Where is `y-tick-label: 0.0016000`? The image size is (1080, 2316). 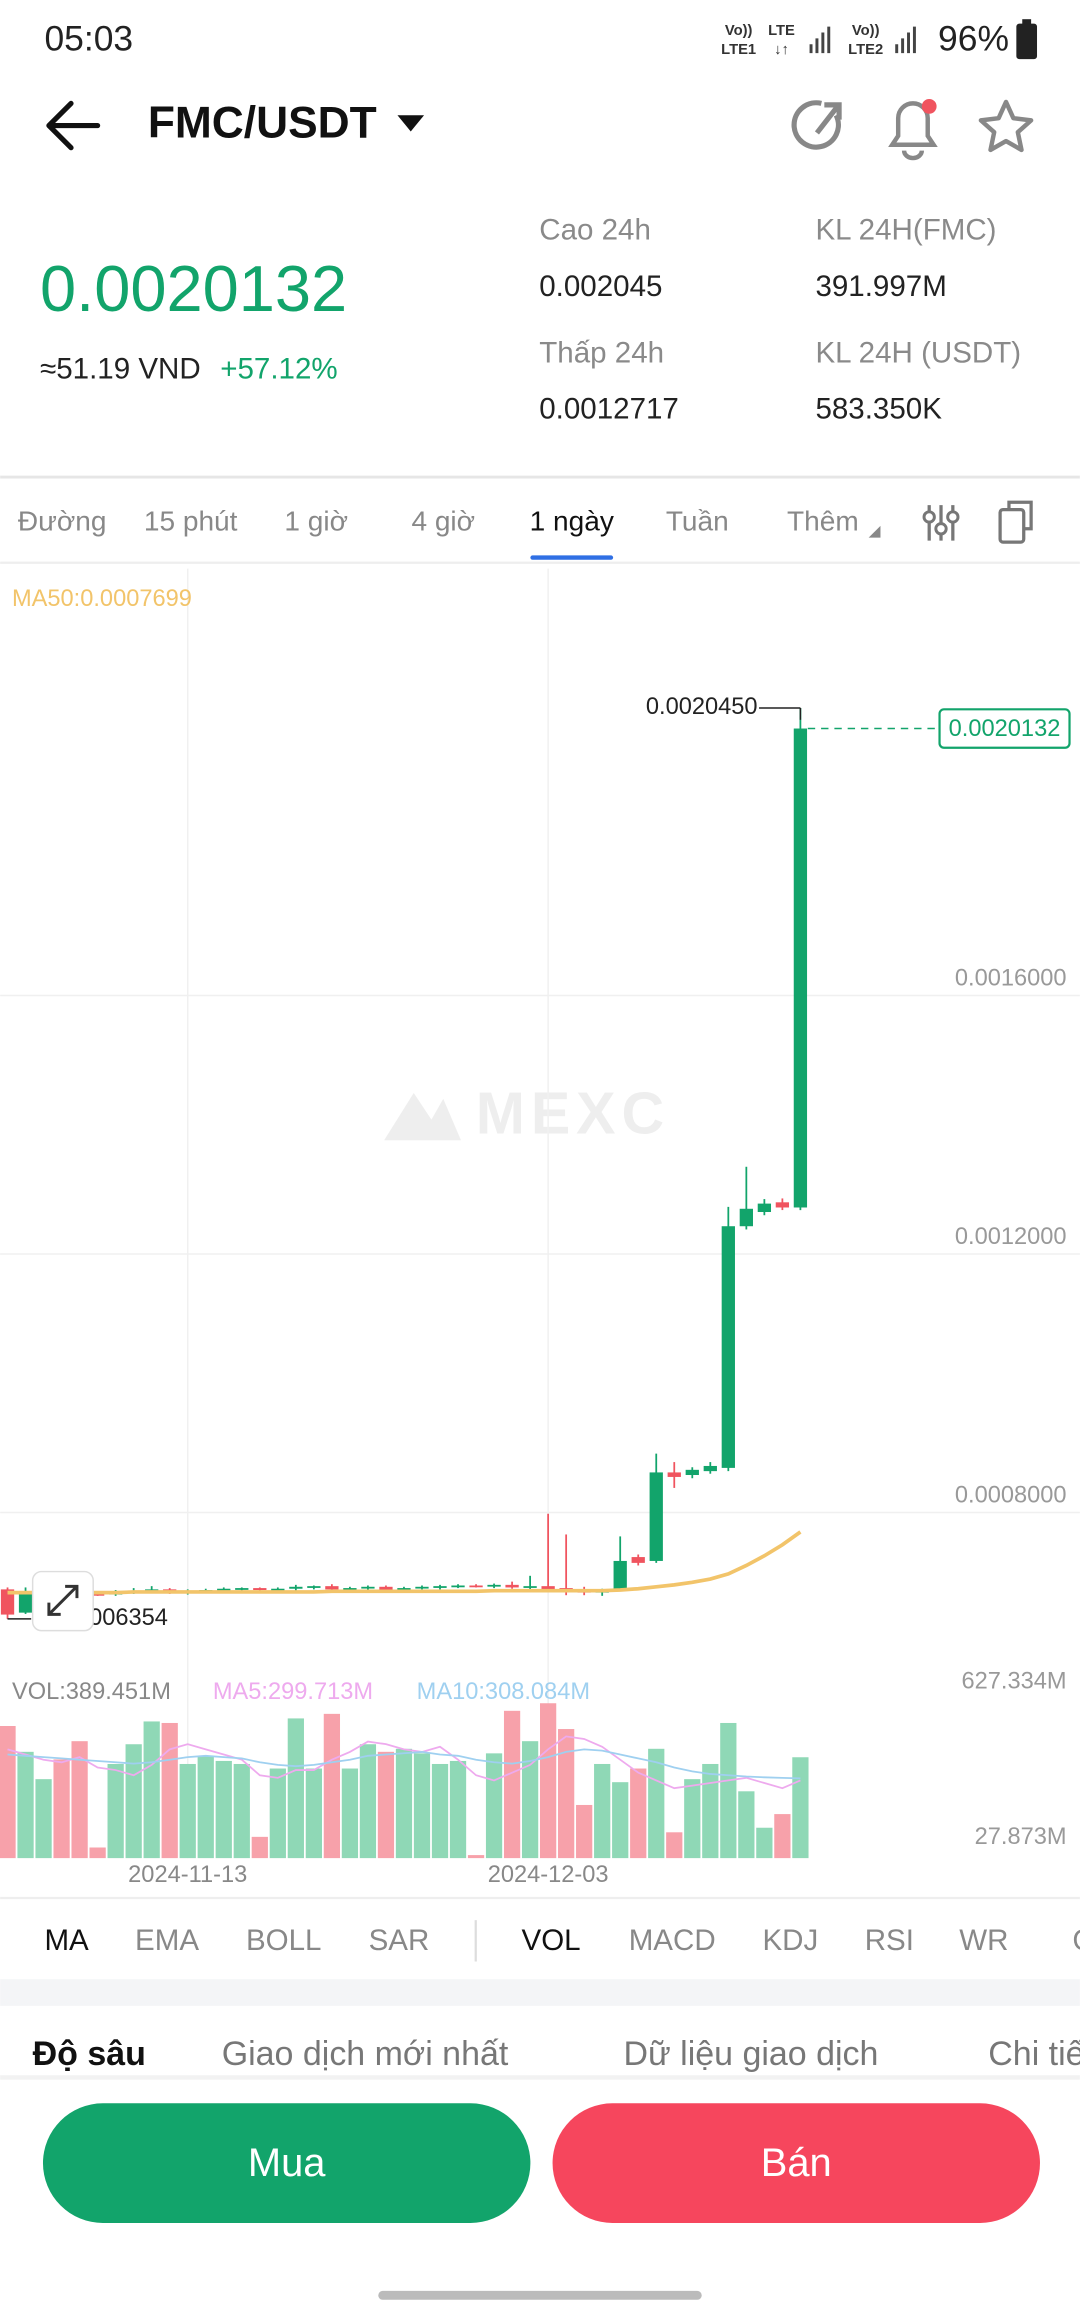
y-tick-label: 0.0016000 is located at coordinates (1011, 979).